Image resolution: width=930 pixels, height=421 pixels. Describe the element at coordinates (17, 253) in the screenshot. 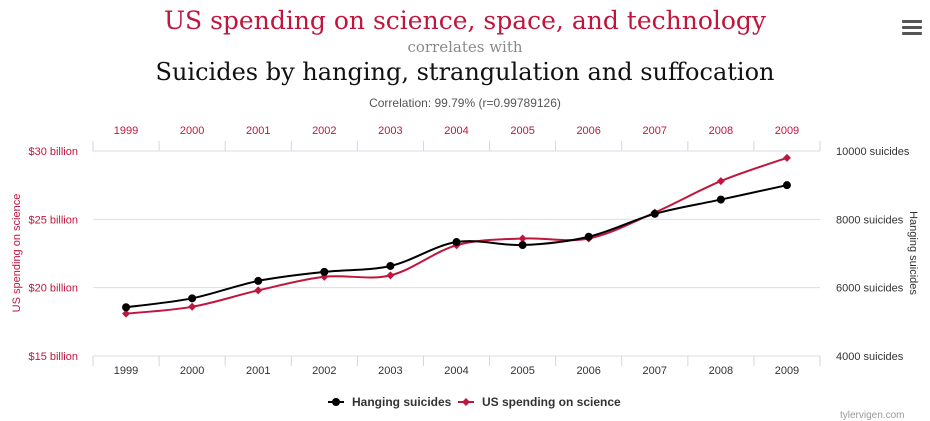

I see `left-axis-title: US spending on science` at that location.